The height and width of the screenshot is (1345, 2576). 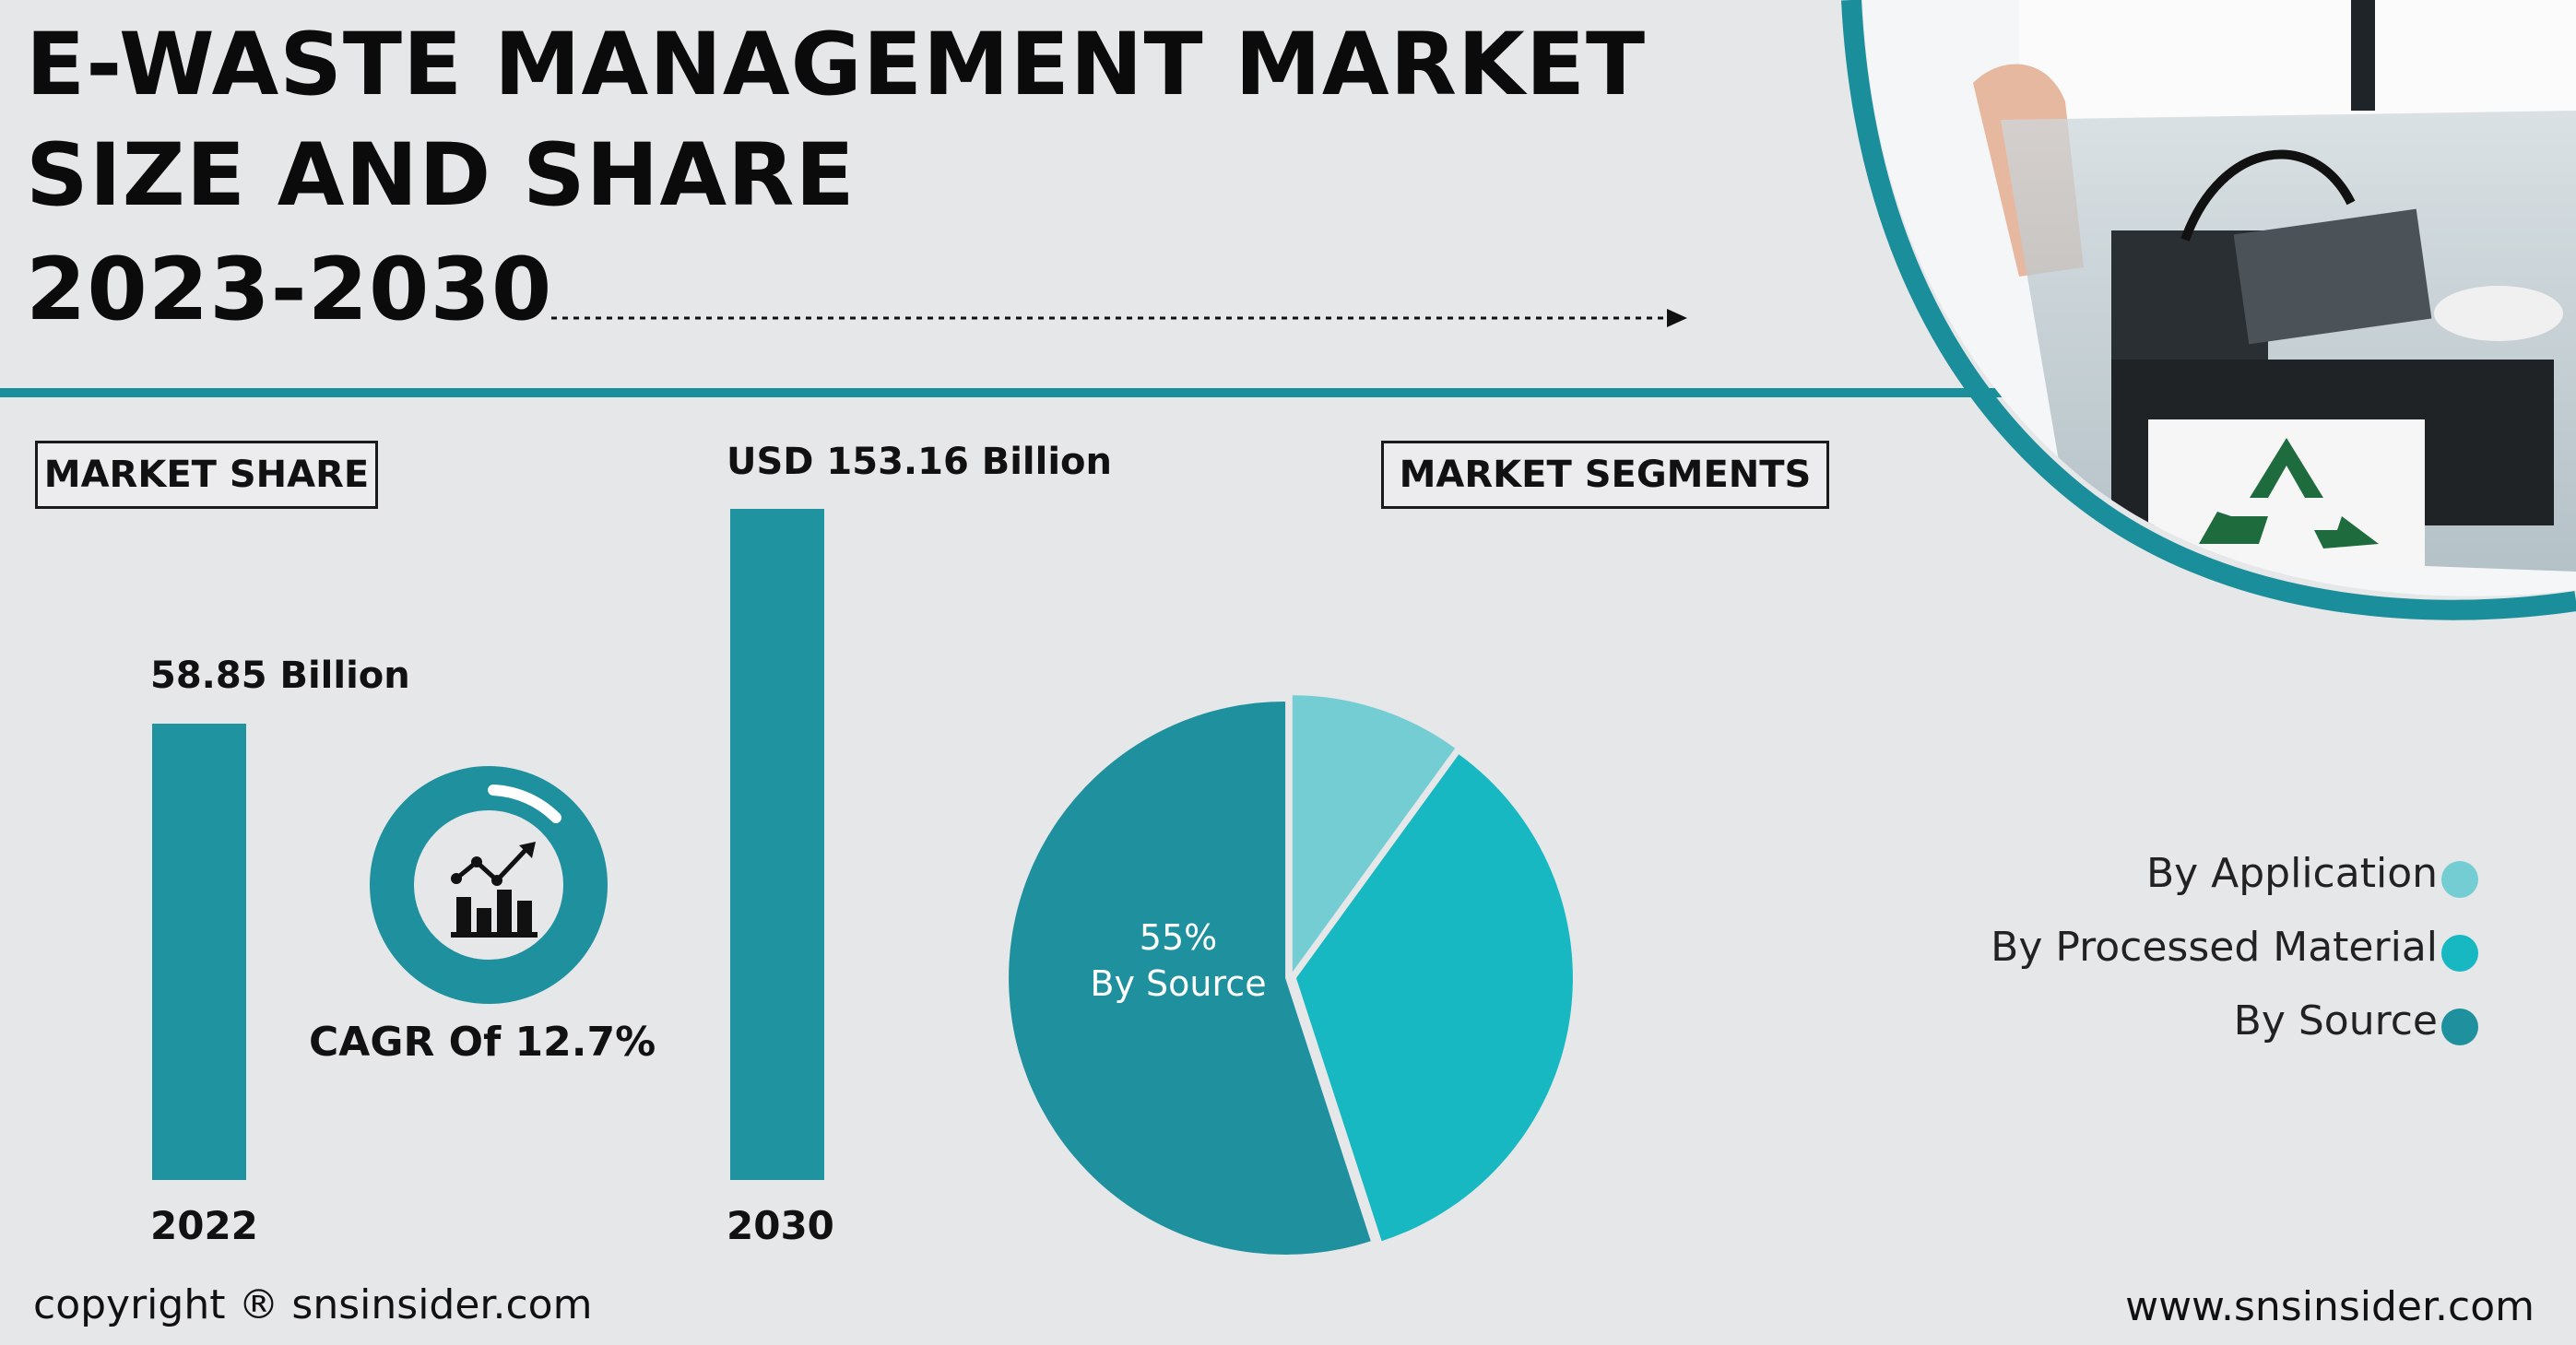 What do you see at coordinates (1605, 475) in the screenshot?
I see `market-segments-label: MARKET SEGMENTS` at bounding box center [1605, 475].